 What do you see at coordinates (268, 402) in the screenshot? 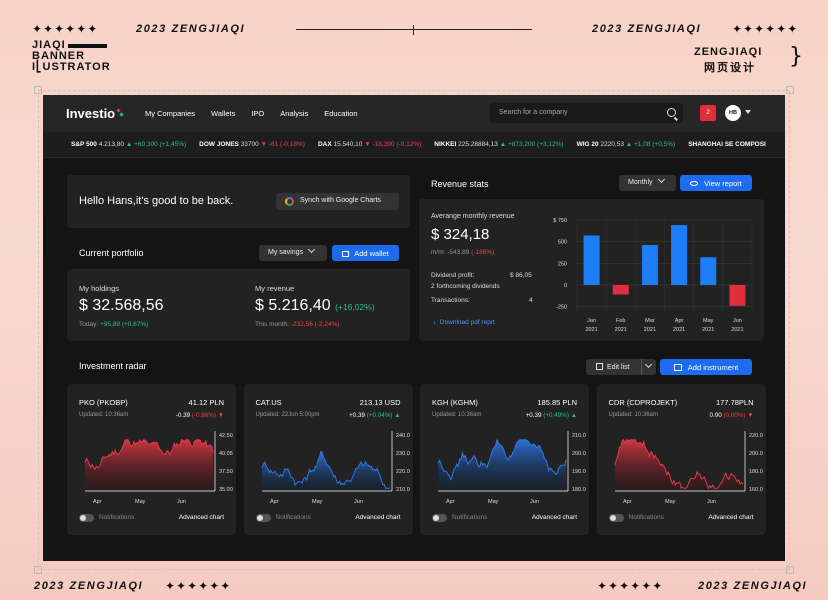
I see `instrument-name: CAT.US` at bounding box center [268, 402].